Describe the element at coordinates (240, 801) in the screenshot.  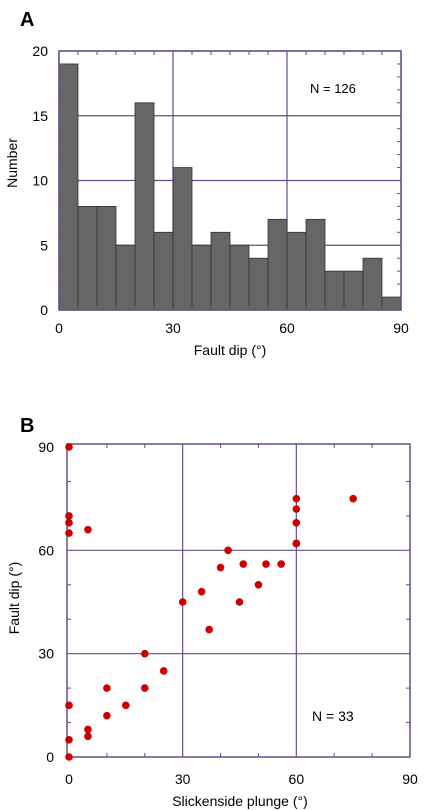
I see `scatter-x-axis-label: Slickenside plunge (°)` at that location.